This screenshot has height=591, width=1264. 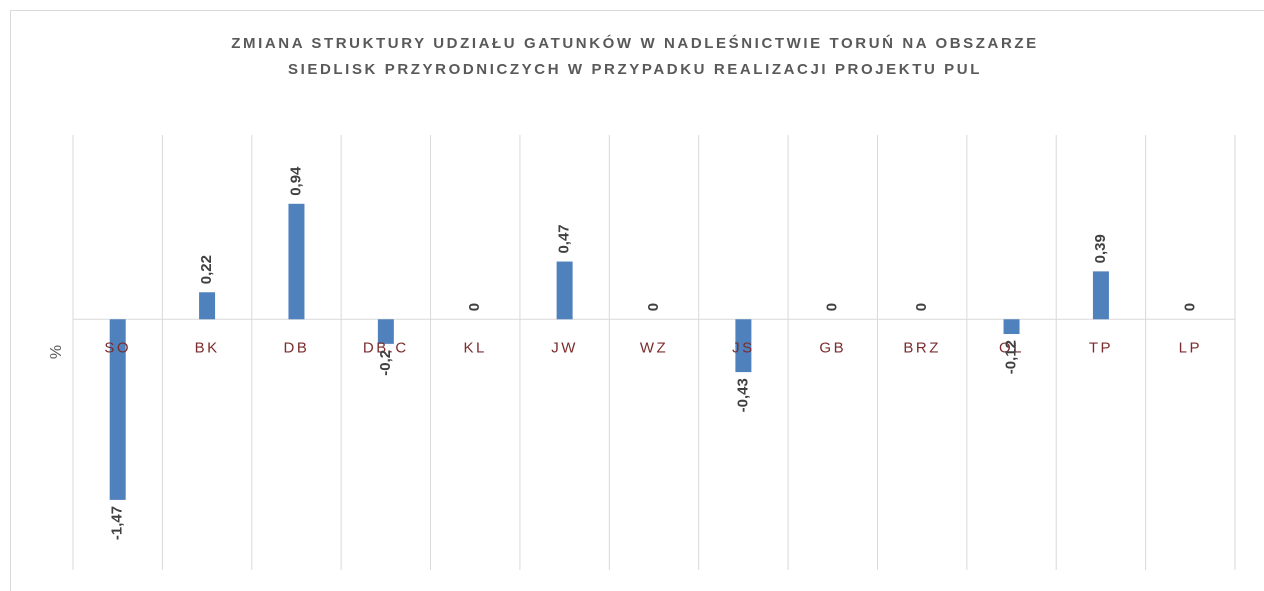 What do you see at coordinates (207, 347) in the screenshot?
I see `x-tick-label: BK` at bounding box center [207, 347].